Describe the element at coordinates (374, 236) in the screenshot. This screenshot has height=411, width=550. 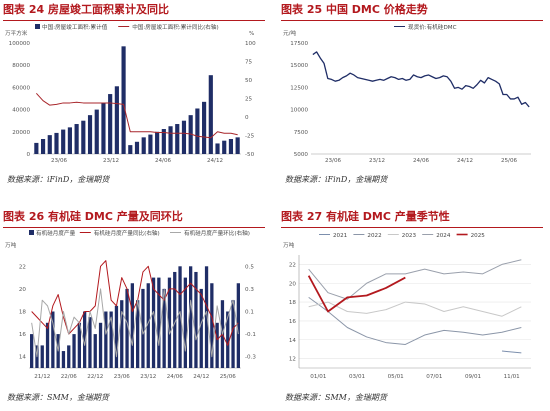
I see `legend-label: 2022` at that location.